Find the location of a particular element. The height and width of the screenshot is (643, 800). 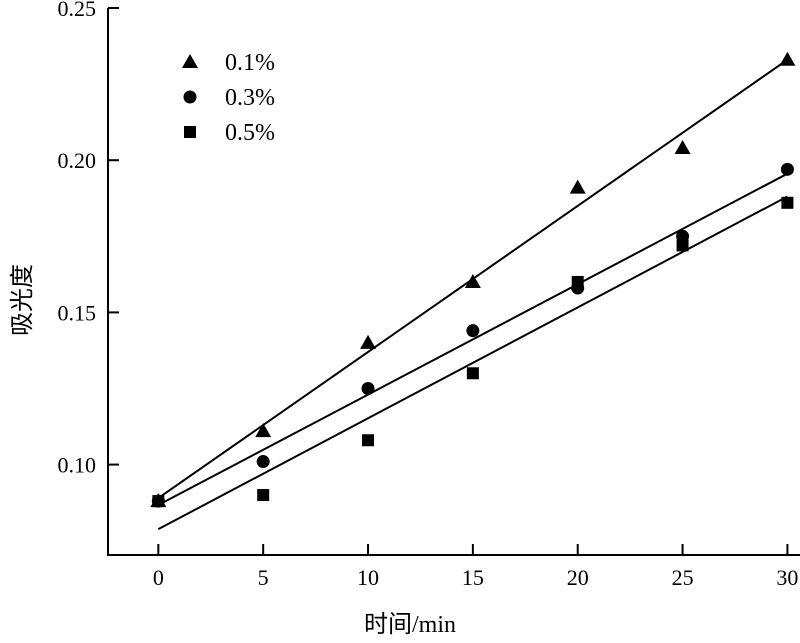

x-ticks: 0 5 10 15 20 25 30 is located at coordinates (475, 567).